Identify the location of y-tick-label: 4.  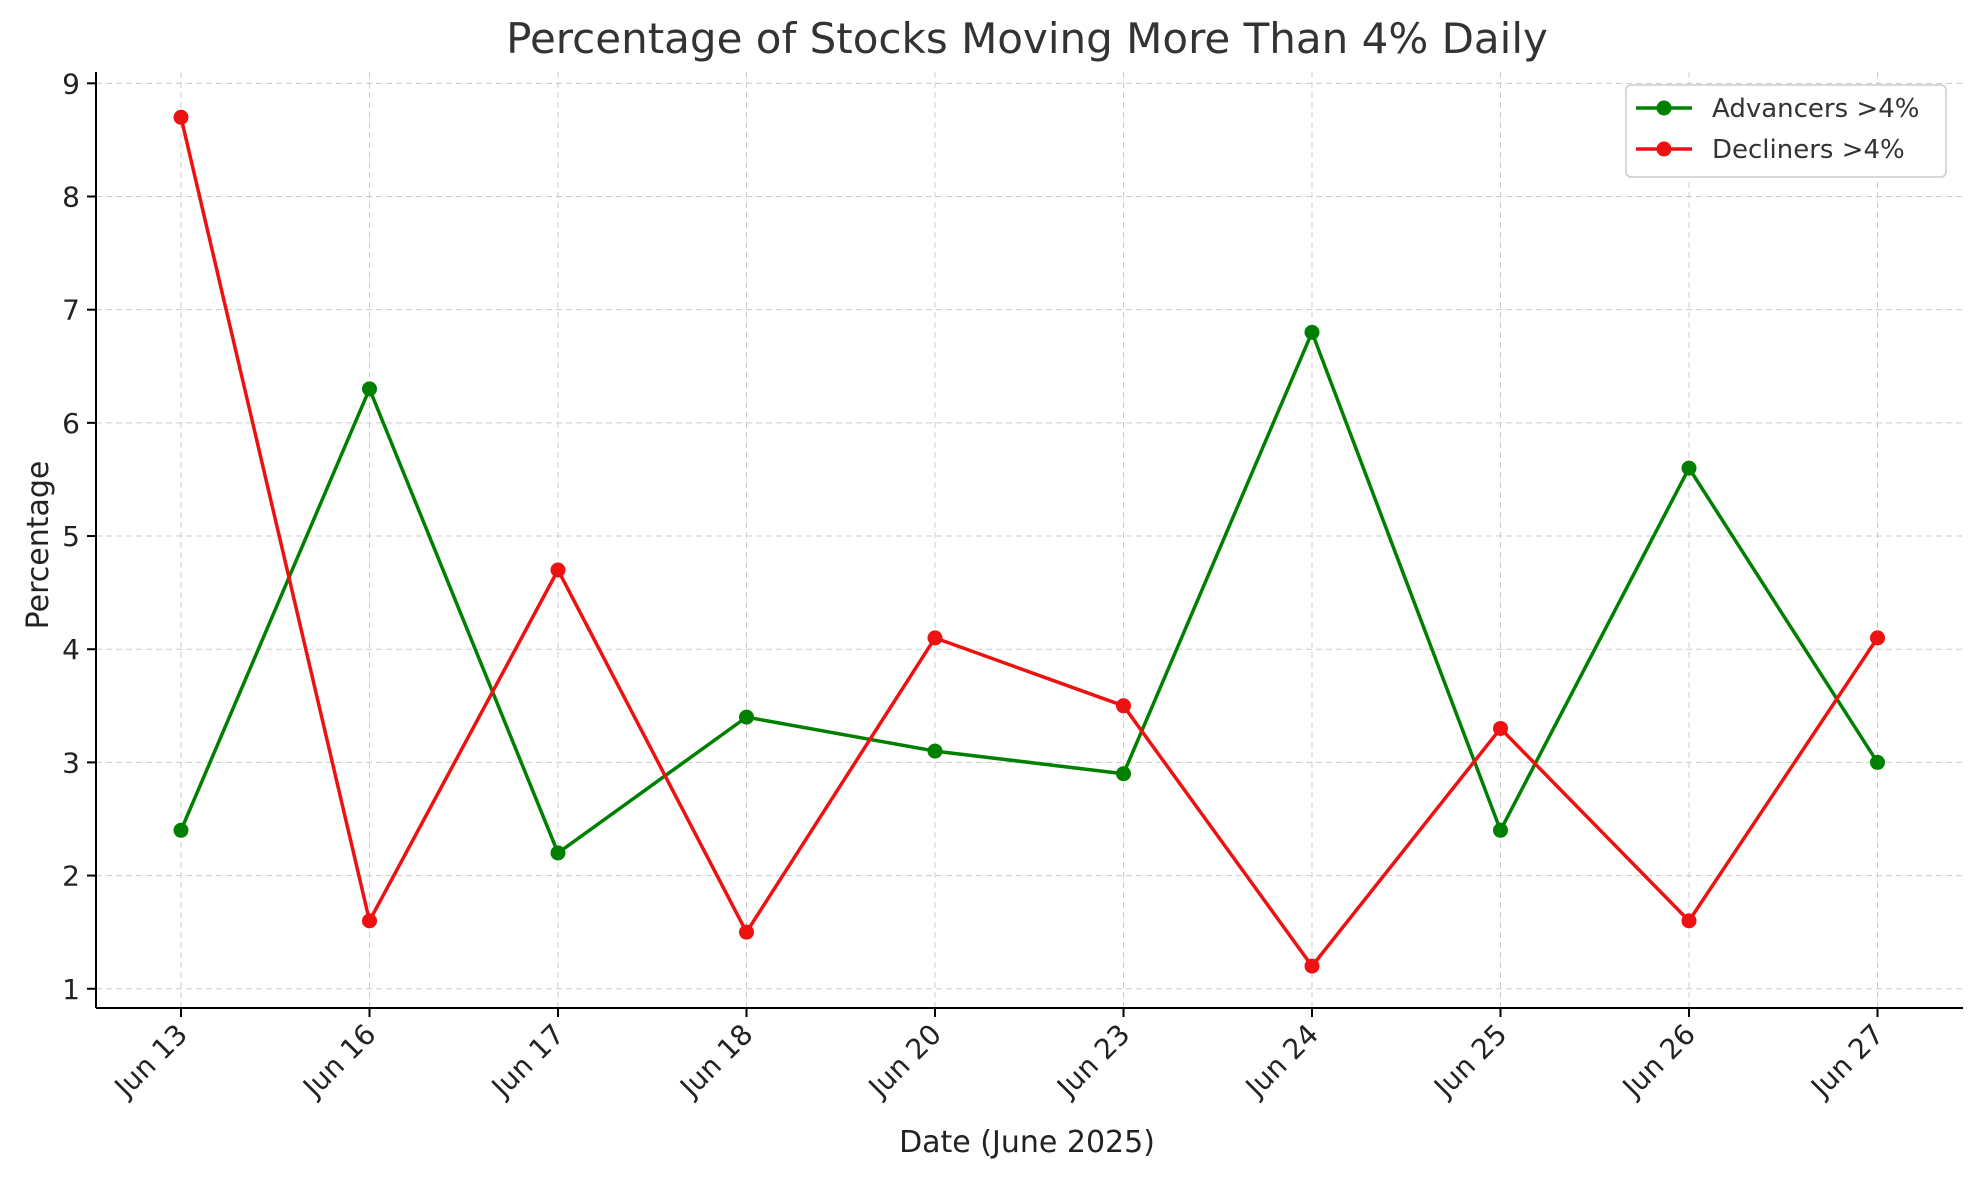
(71, 649).